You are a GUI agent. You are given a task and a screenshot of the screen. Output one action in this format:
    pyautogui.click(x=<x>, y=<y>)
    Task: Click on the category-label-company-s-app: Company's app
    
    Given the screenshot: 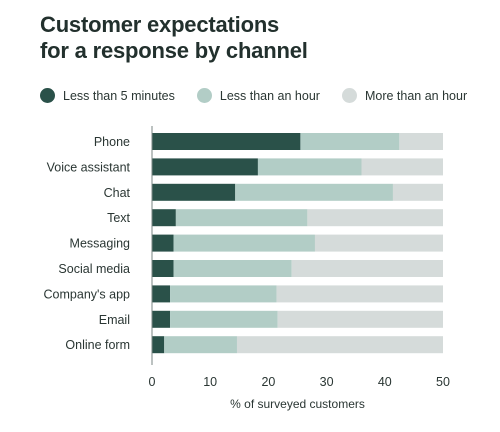 What is the action you would take?
    pyautogui.click(x=87, y=294)
    